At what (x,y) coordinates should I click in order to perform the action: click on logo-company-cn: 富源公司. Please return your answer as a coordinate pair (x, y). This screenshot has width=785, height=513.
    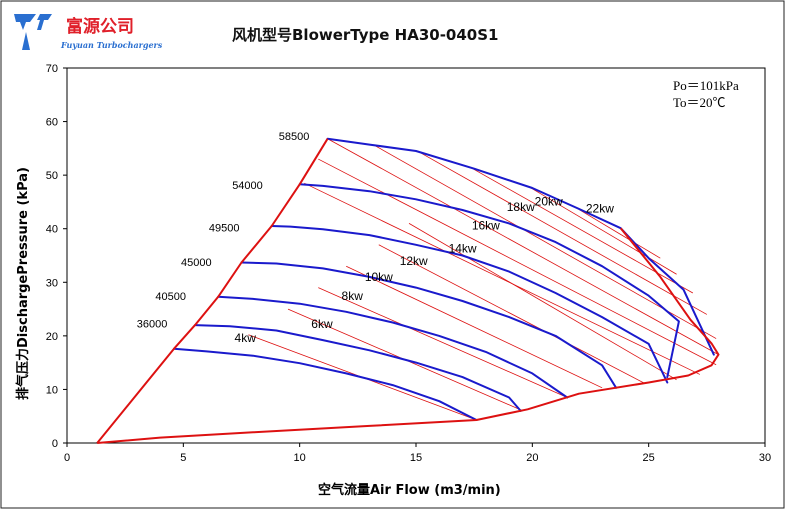
    Looking at the image, I should click on (100, 26).